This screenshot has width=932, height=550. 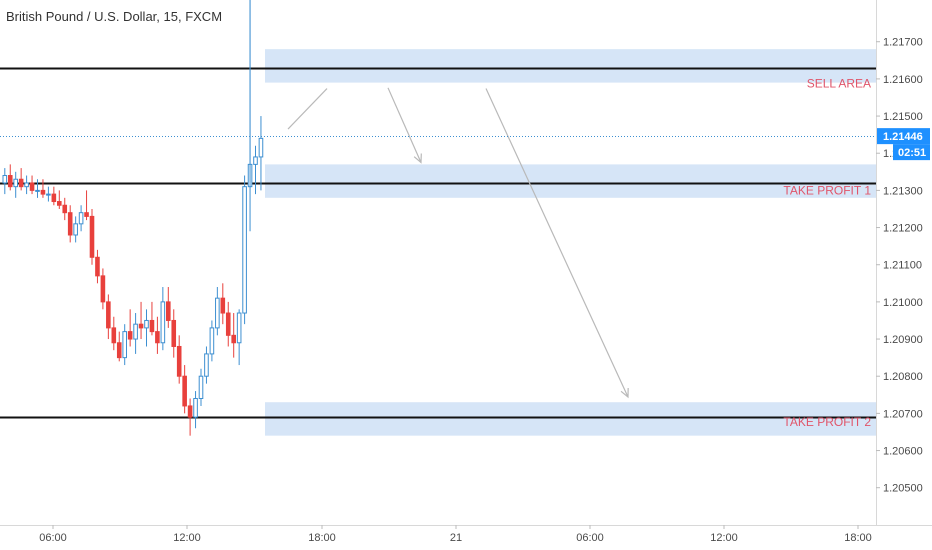 What do you see at coordinates (114, 16) in the screenshot?
I see `chart-title: British Pound / U.S. Dollar, 15, FXCM` at bounding box center [114, 16].